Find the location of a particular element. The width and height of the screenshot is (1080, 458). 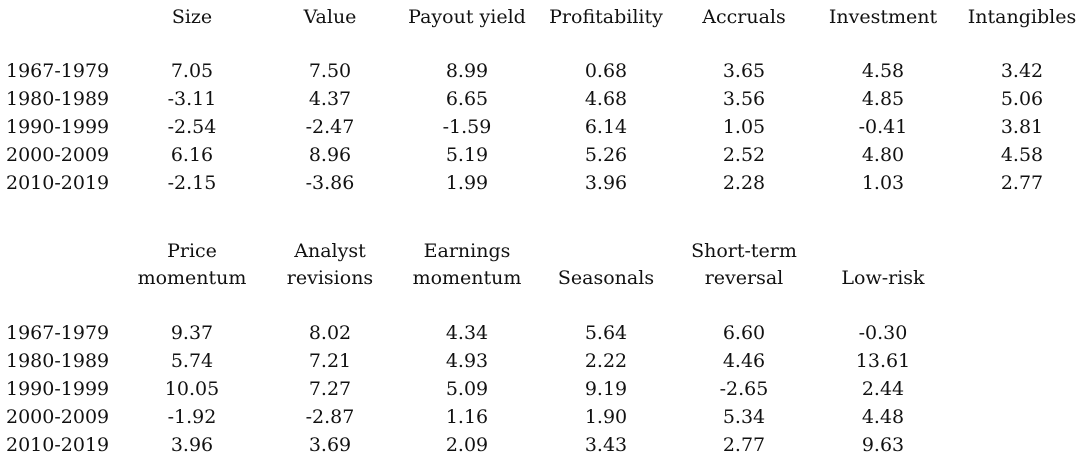

table-cell: 4.46 is located at coordinates (744, 361).